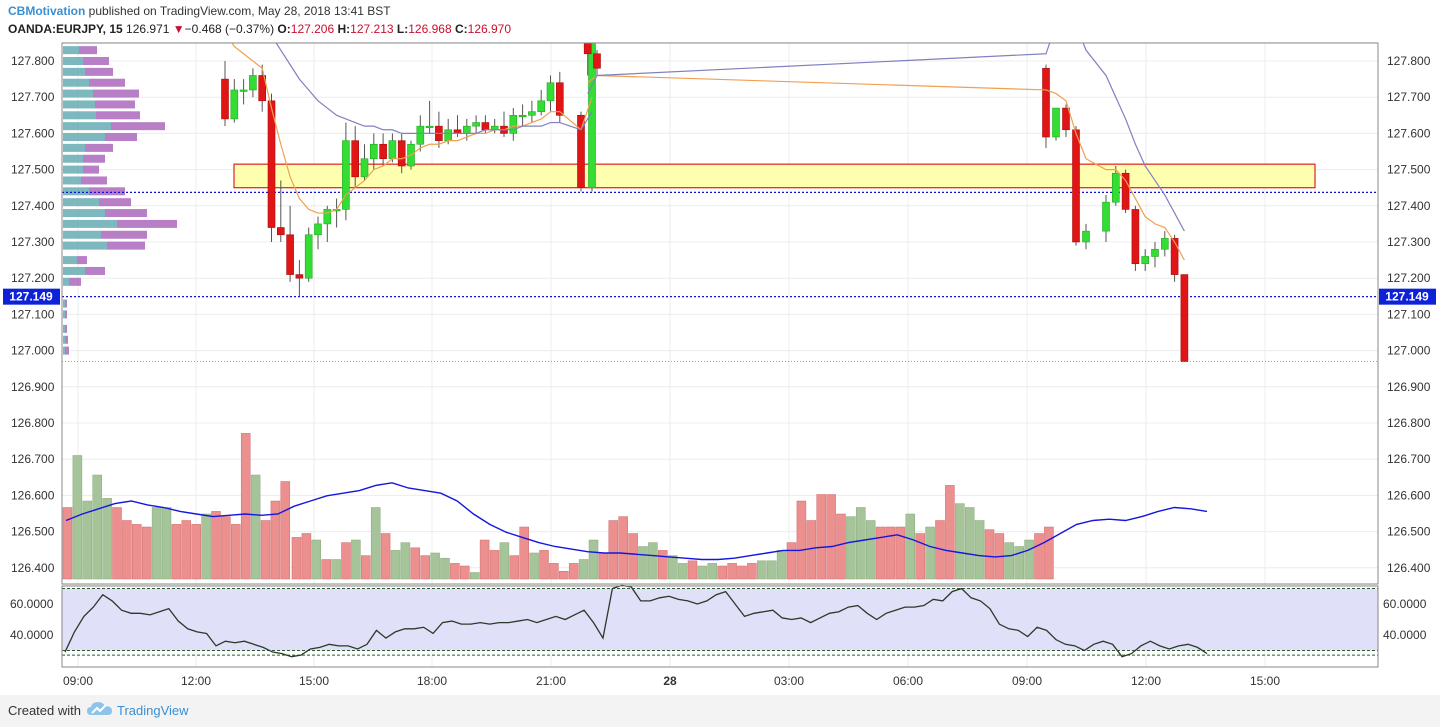 Image resolution: width=1440 pixels, height=727 pixels. What do you see at coordinates (1409, 97) in the screenshot?
I see `y-tick-label-right: 127.700` at bounding box center [1409, 97].